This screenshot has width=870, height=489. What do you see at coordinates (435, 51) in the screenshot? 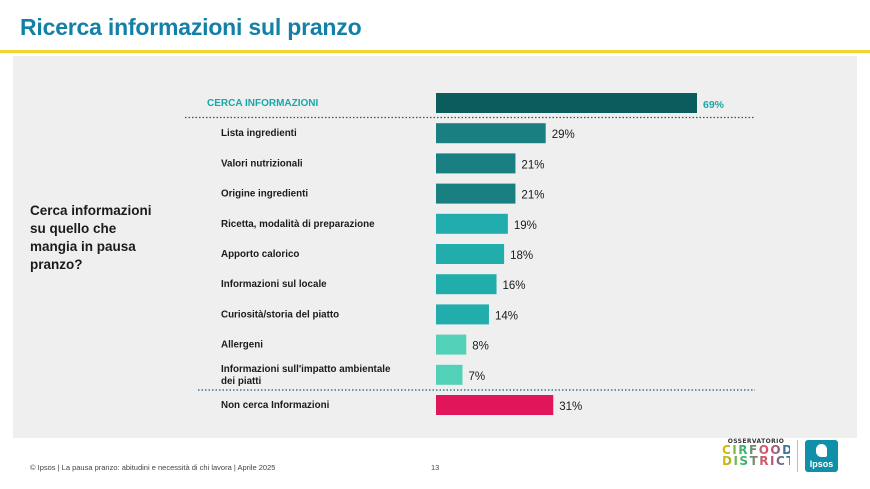
I see `title-rule` at bounding box center [435, 51].